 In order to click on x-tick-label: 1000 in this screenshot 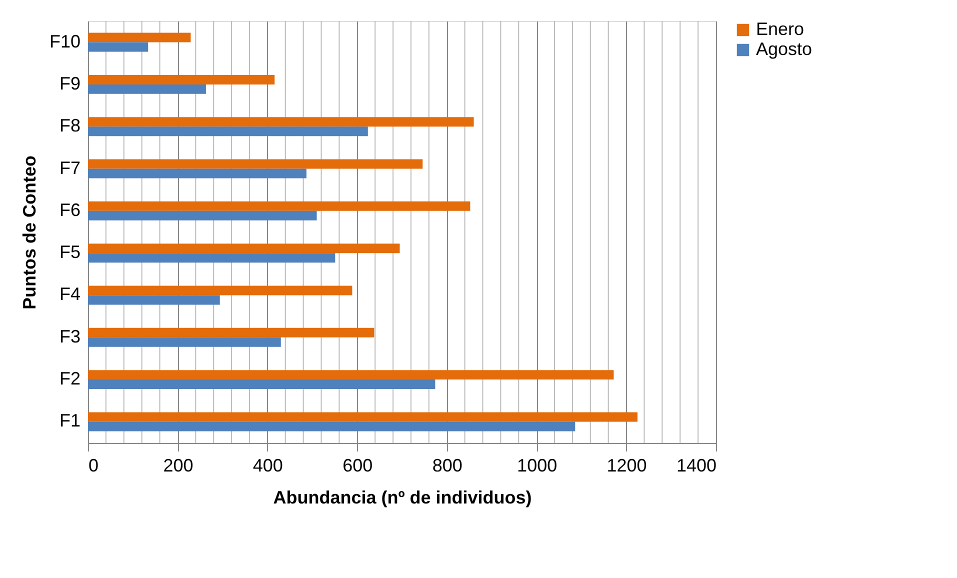, I will do `click(537, 466)`.